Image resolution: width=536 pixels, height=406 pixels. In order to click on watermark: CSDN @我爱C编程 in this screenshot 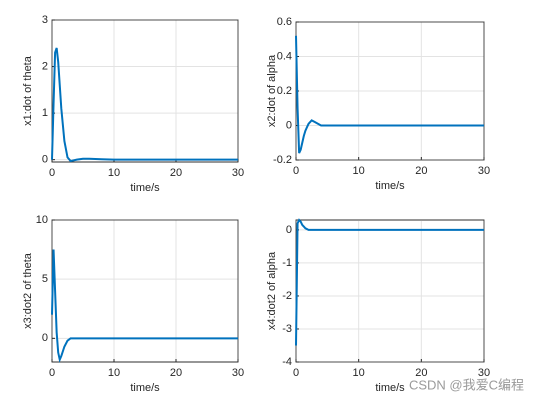, I will do `click(466, 384)`.